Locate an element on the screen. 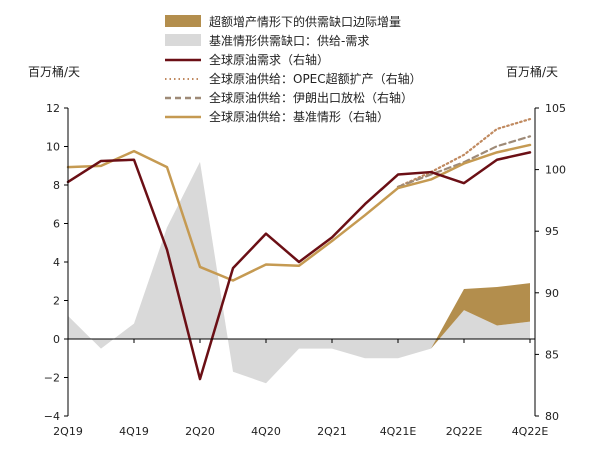 The height and width of the screenshot is (465, 615). legend-item: 全球原油供给：基准情形（右轴） is located at coordinates (277, 116).